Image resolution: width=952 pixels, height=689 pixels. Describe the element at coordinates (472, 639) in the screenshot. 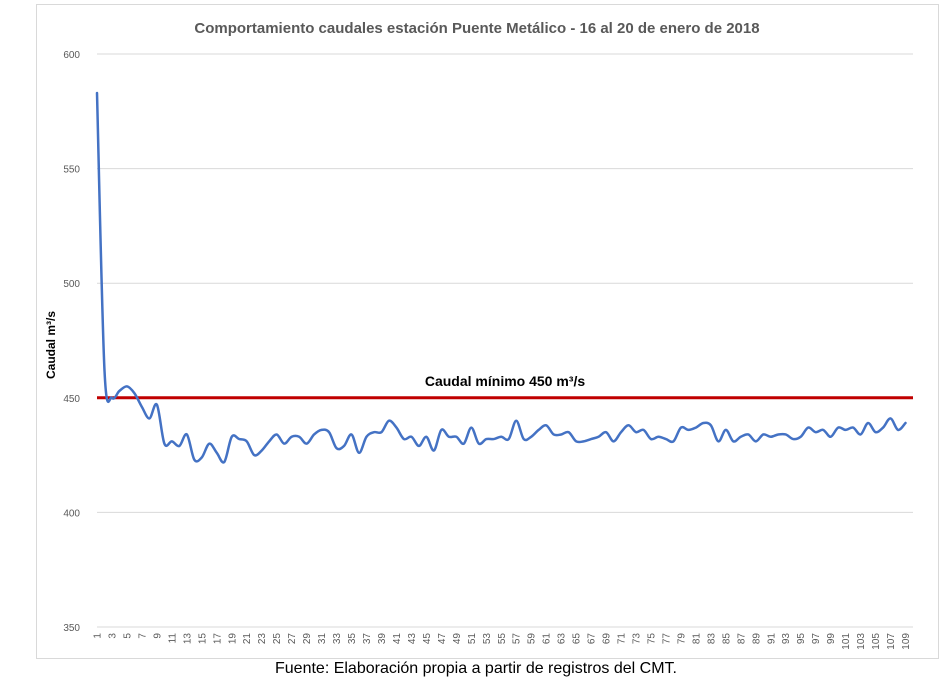

I see `x-tick-label: 51` at that location.